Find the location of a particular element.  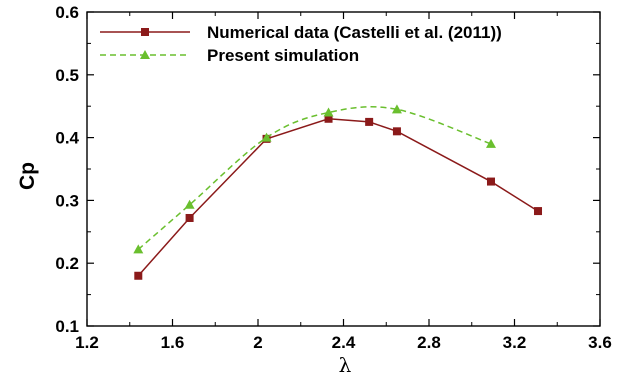

y-tick-label: 0.1 is located at coordinates (67, 326).